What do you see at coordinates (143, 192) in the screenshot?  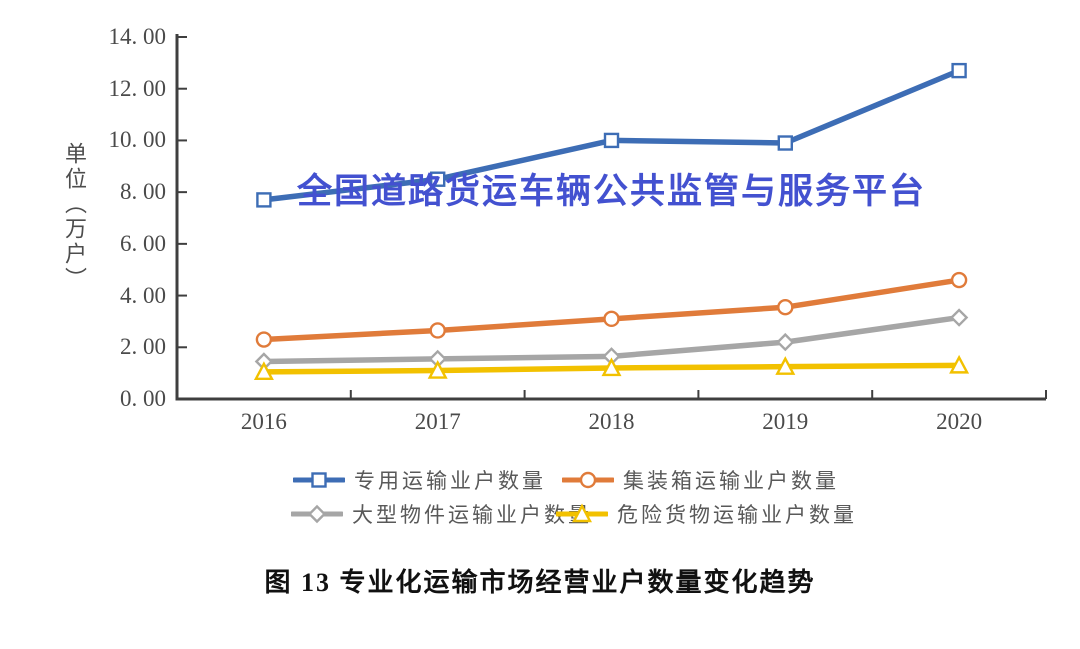 I see `y-tick-label: 8. 00` at bounding box center [143, 192].